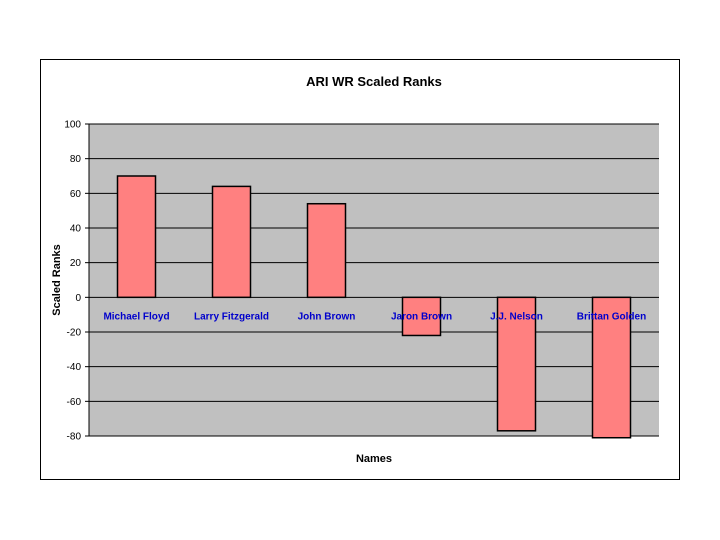 This screenshot has width=720, height=540. What do you see at coordinates (77, 281) in the screenshot?
I see `y-axis-ticks: 100 80 60 40 20 0 -20 -40 -60 -80` at bounding box center [77, 281].